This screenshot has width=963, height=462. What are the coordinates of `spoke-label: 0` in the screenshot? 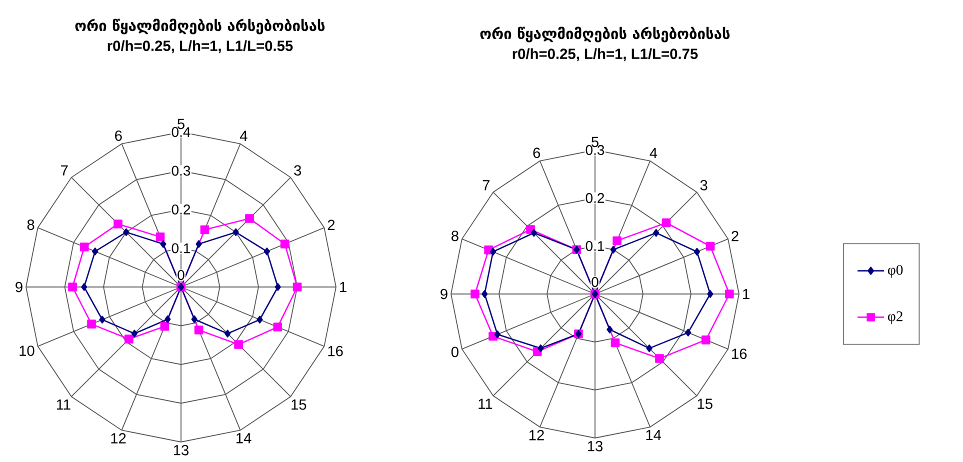 It's located at (454, 352).